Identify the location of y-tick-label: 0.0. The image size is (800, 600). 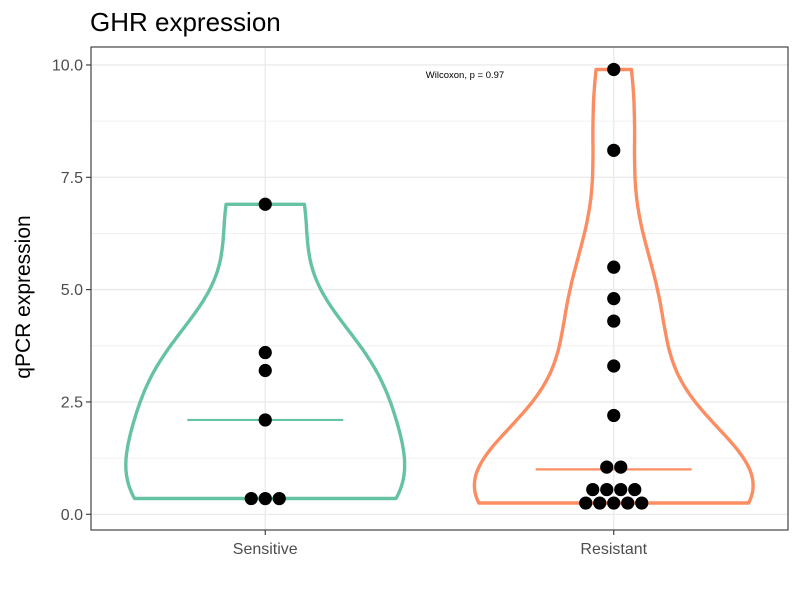
(72, 515).